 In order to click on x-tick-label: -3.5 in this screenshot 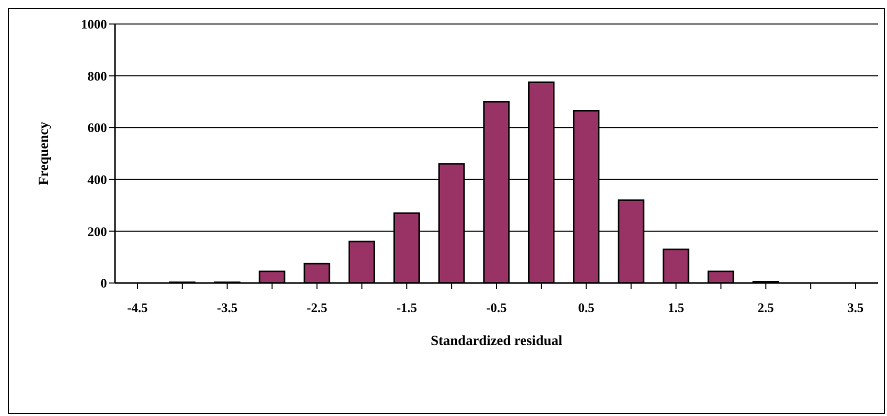, I will do `click(227, 308)`.